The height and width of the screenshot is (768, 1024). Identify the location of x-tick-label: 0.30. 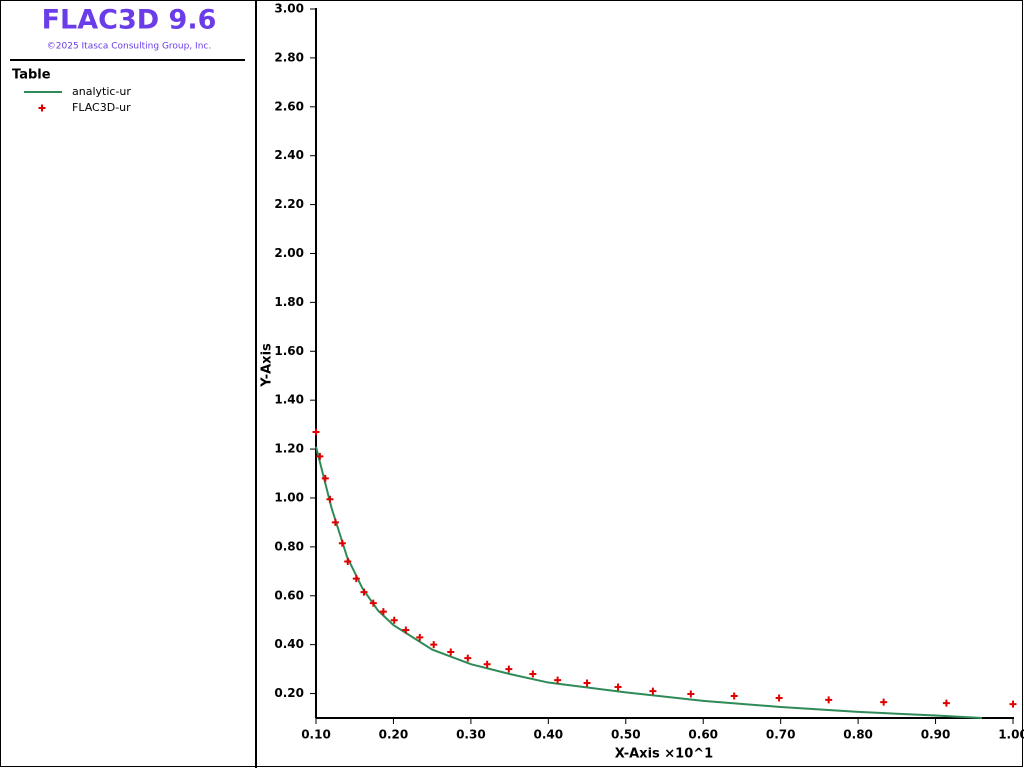
(471, 735).